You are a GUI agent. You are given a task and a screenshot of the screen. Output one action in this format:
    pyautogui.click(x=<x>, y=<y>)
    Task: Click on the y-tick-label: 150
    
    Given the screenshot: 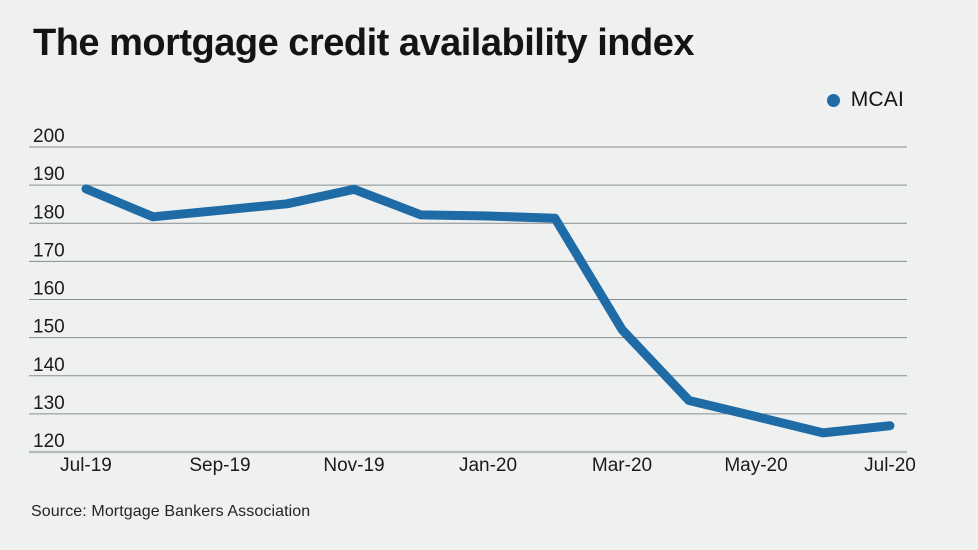 What is the action you would take?
    pyautogui.click(x=49, y=327)
    